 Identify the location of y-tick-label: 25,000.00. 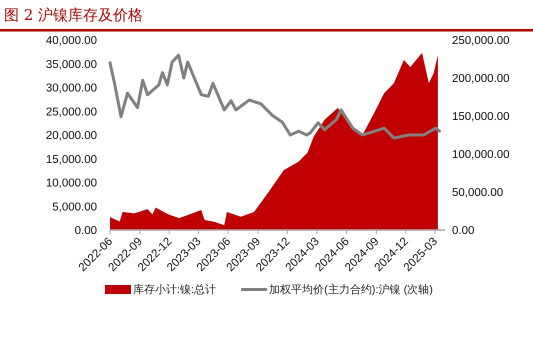
(71, 112).